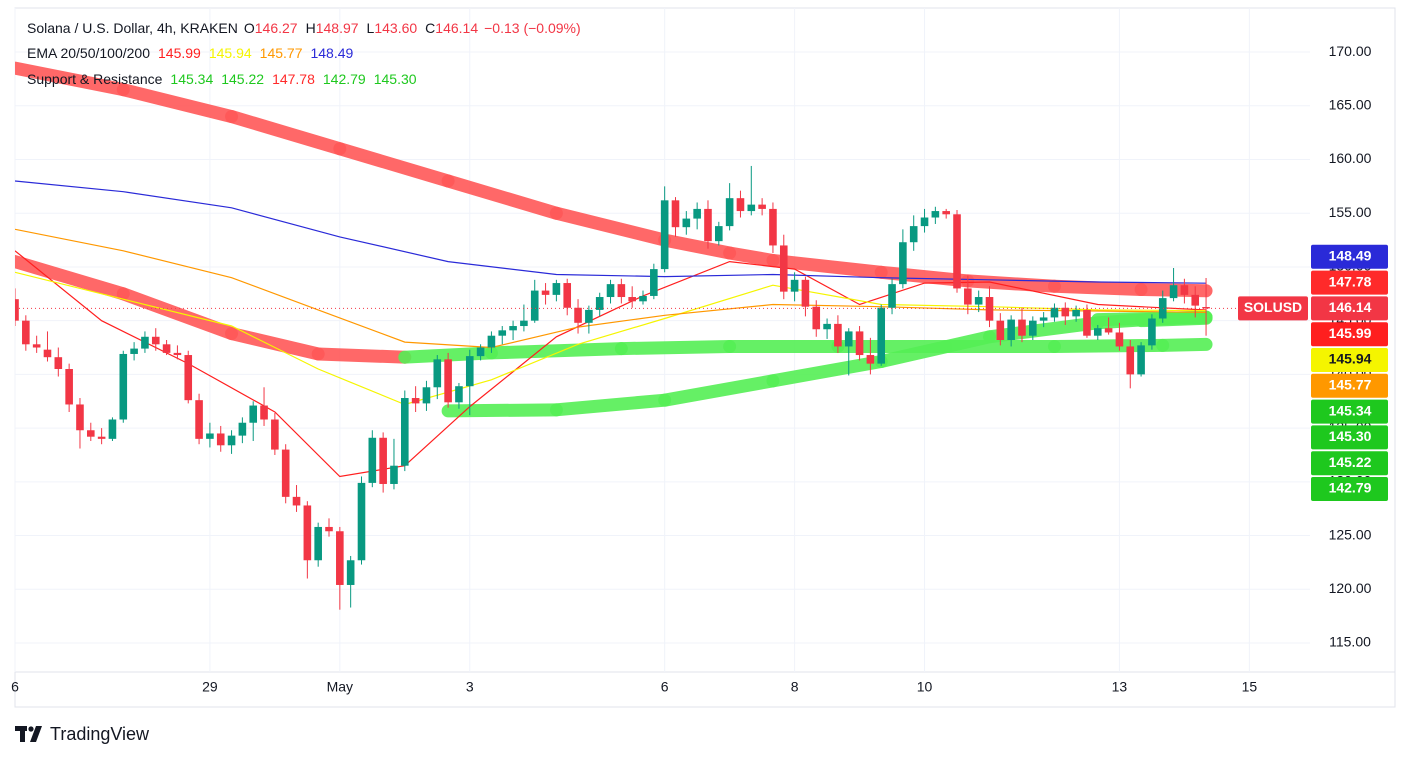 The image size is (1410, 765). What do you see at coordinates (95, 79) in the screenshot?
I see `indicator-name: Support & Resistance` at bounding box center [95, 79].